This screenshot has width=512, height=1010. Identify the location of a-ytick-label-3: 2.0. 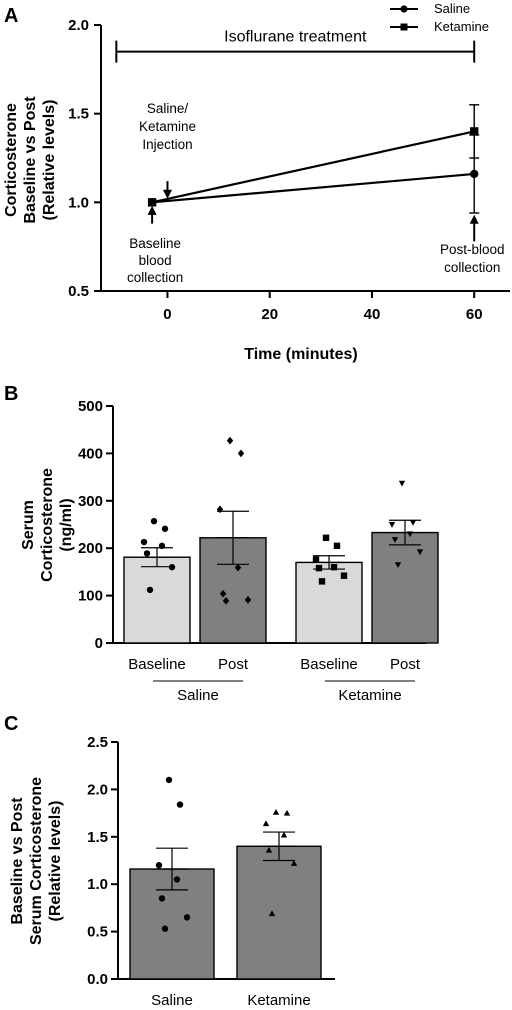
(78, 25).